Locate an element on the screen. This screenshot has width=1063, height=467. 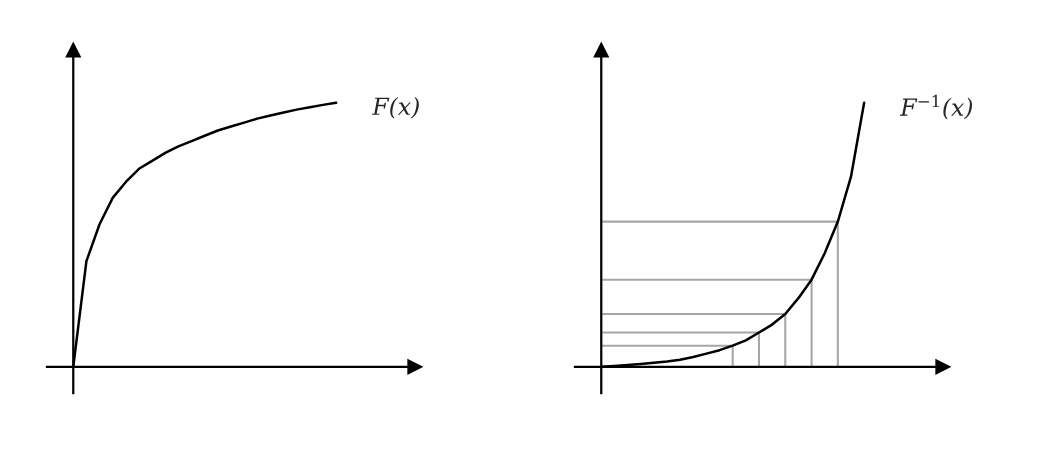
series-label: F(x) is located at coordinates (395, 107).